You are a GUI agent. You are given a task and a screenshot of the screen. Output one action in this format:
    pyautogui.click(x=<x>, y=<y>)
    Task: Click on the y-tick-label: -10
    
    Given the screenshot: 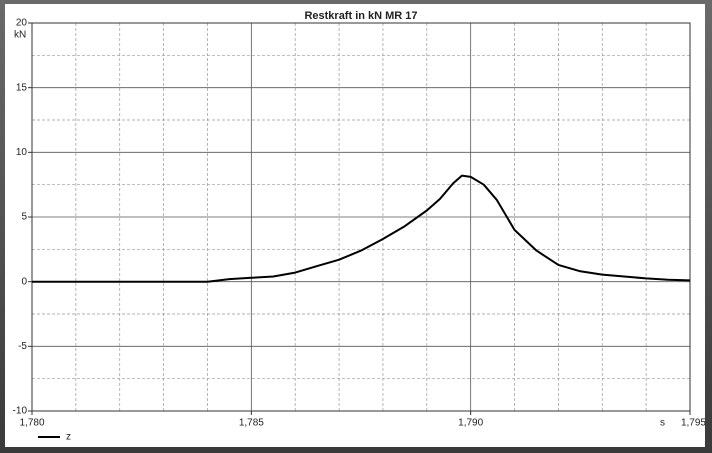 What is the action you would take?
    pyautogui.click(x=20, y=411)
    